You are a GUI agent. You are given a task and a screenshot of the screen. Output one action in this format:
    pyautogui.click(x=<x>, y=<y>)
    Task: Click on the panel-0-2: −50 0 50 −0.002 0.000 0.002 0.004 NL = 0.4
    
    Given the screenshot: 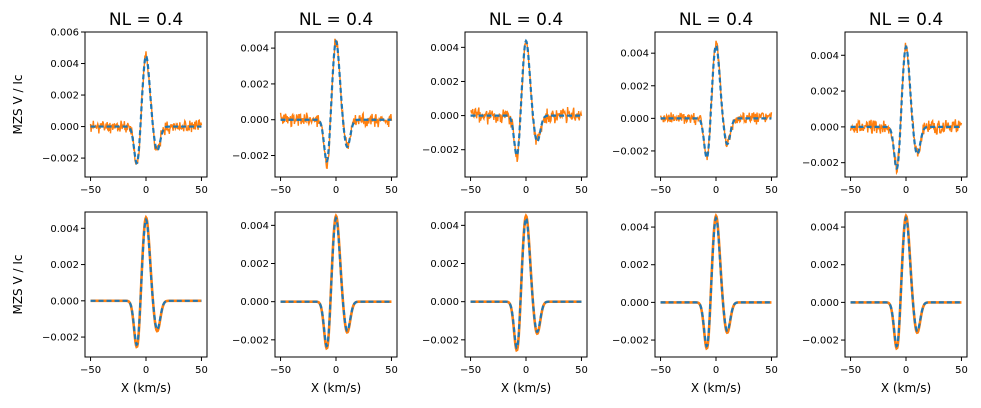 What is the action you would take?
    pyautogui.click(x=505, y=103)
    